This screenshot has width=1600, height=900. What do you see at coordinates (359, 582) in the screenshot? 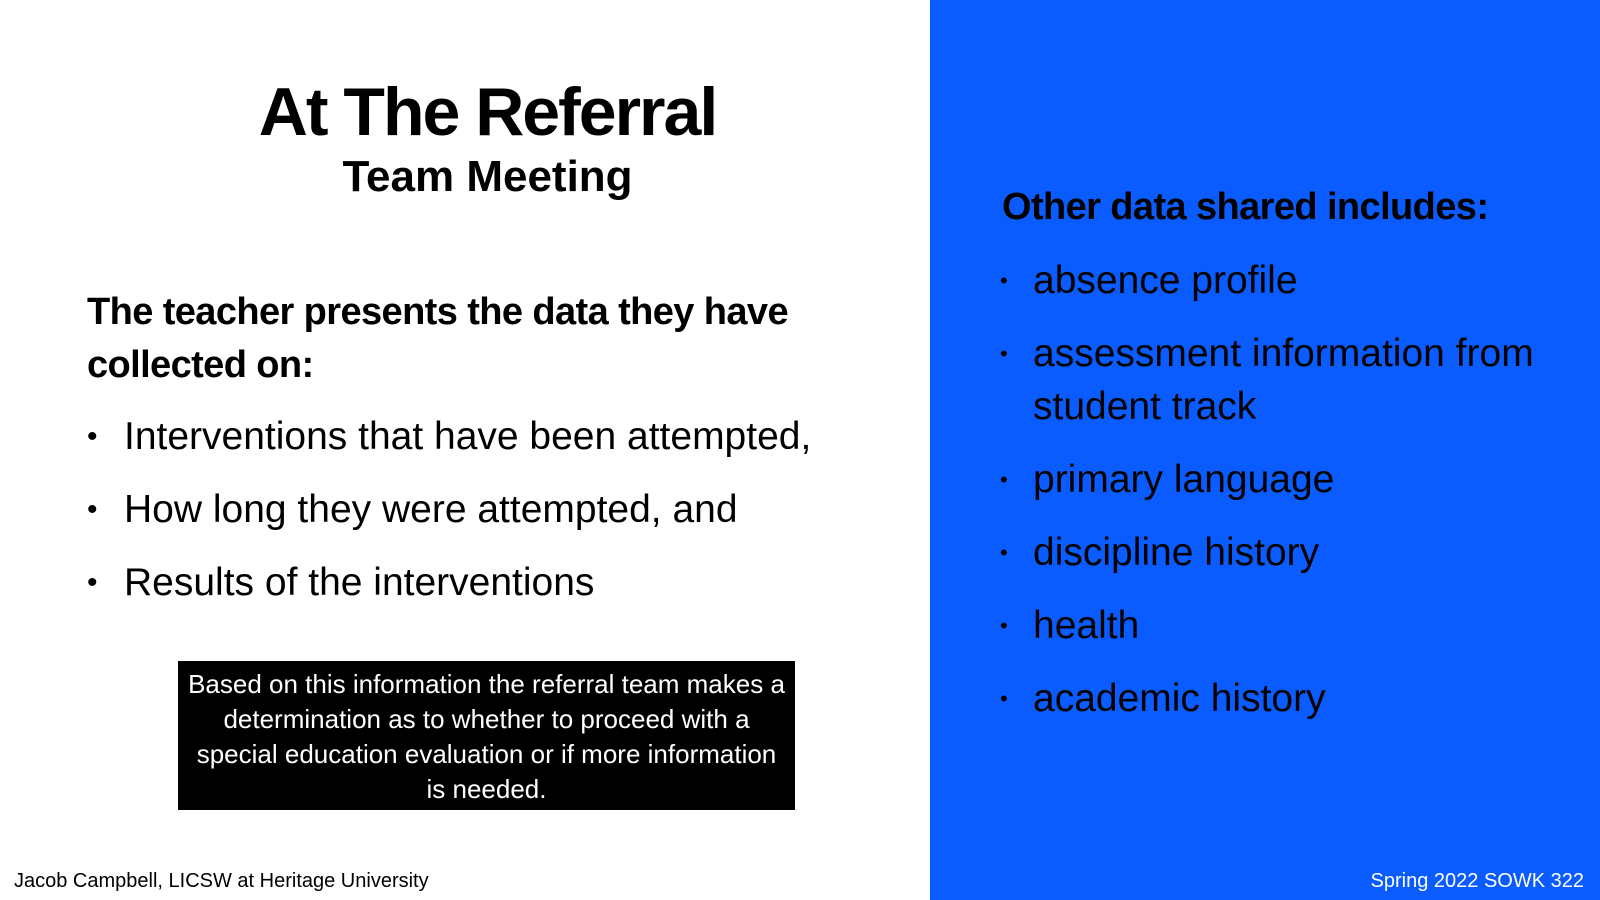
I see `list-item-text: Results of the interventions` at bounding box center [359, 582].